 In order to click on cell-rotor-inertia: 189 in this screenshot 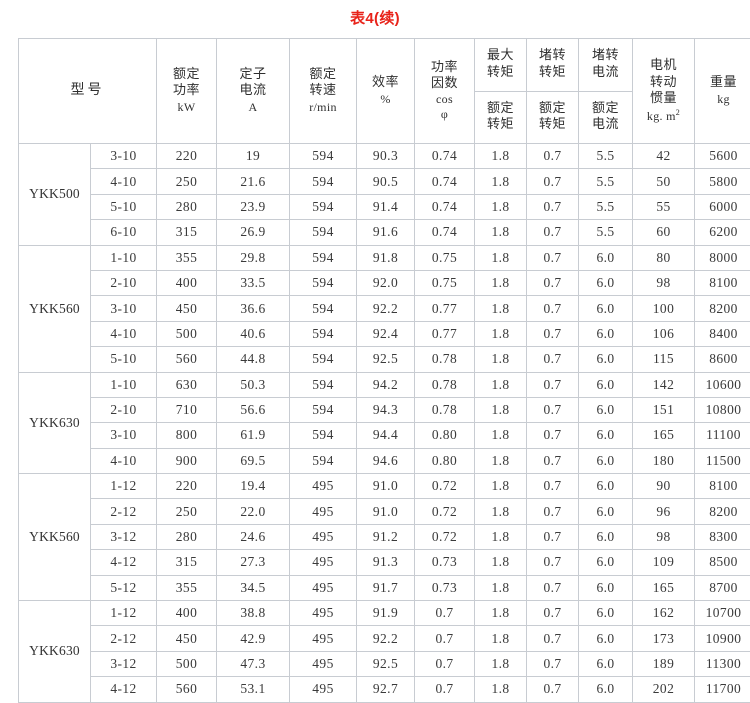, I will do `click(664, 663)`.